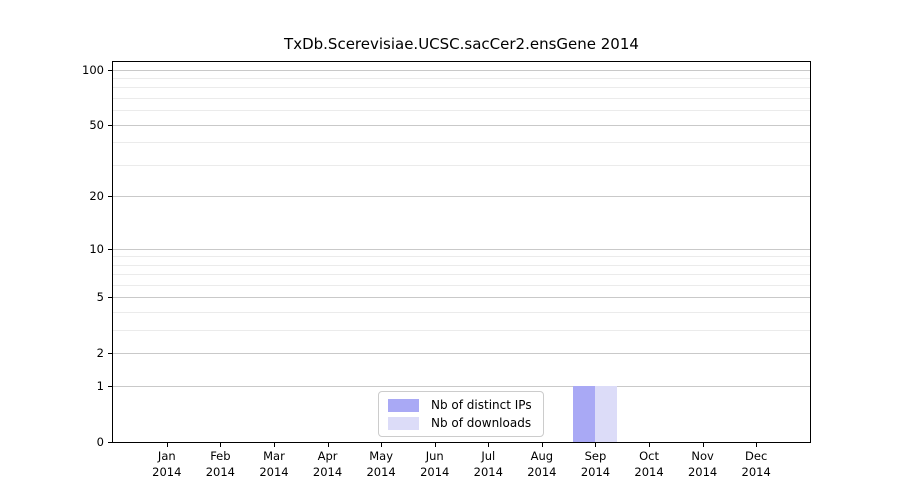  Describe the element at coordinates (542, 464) in the screenshot. I see `x-axis-tick-label: Aug 2014` at that location.